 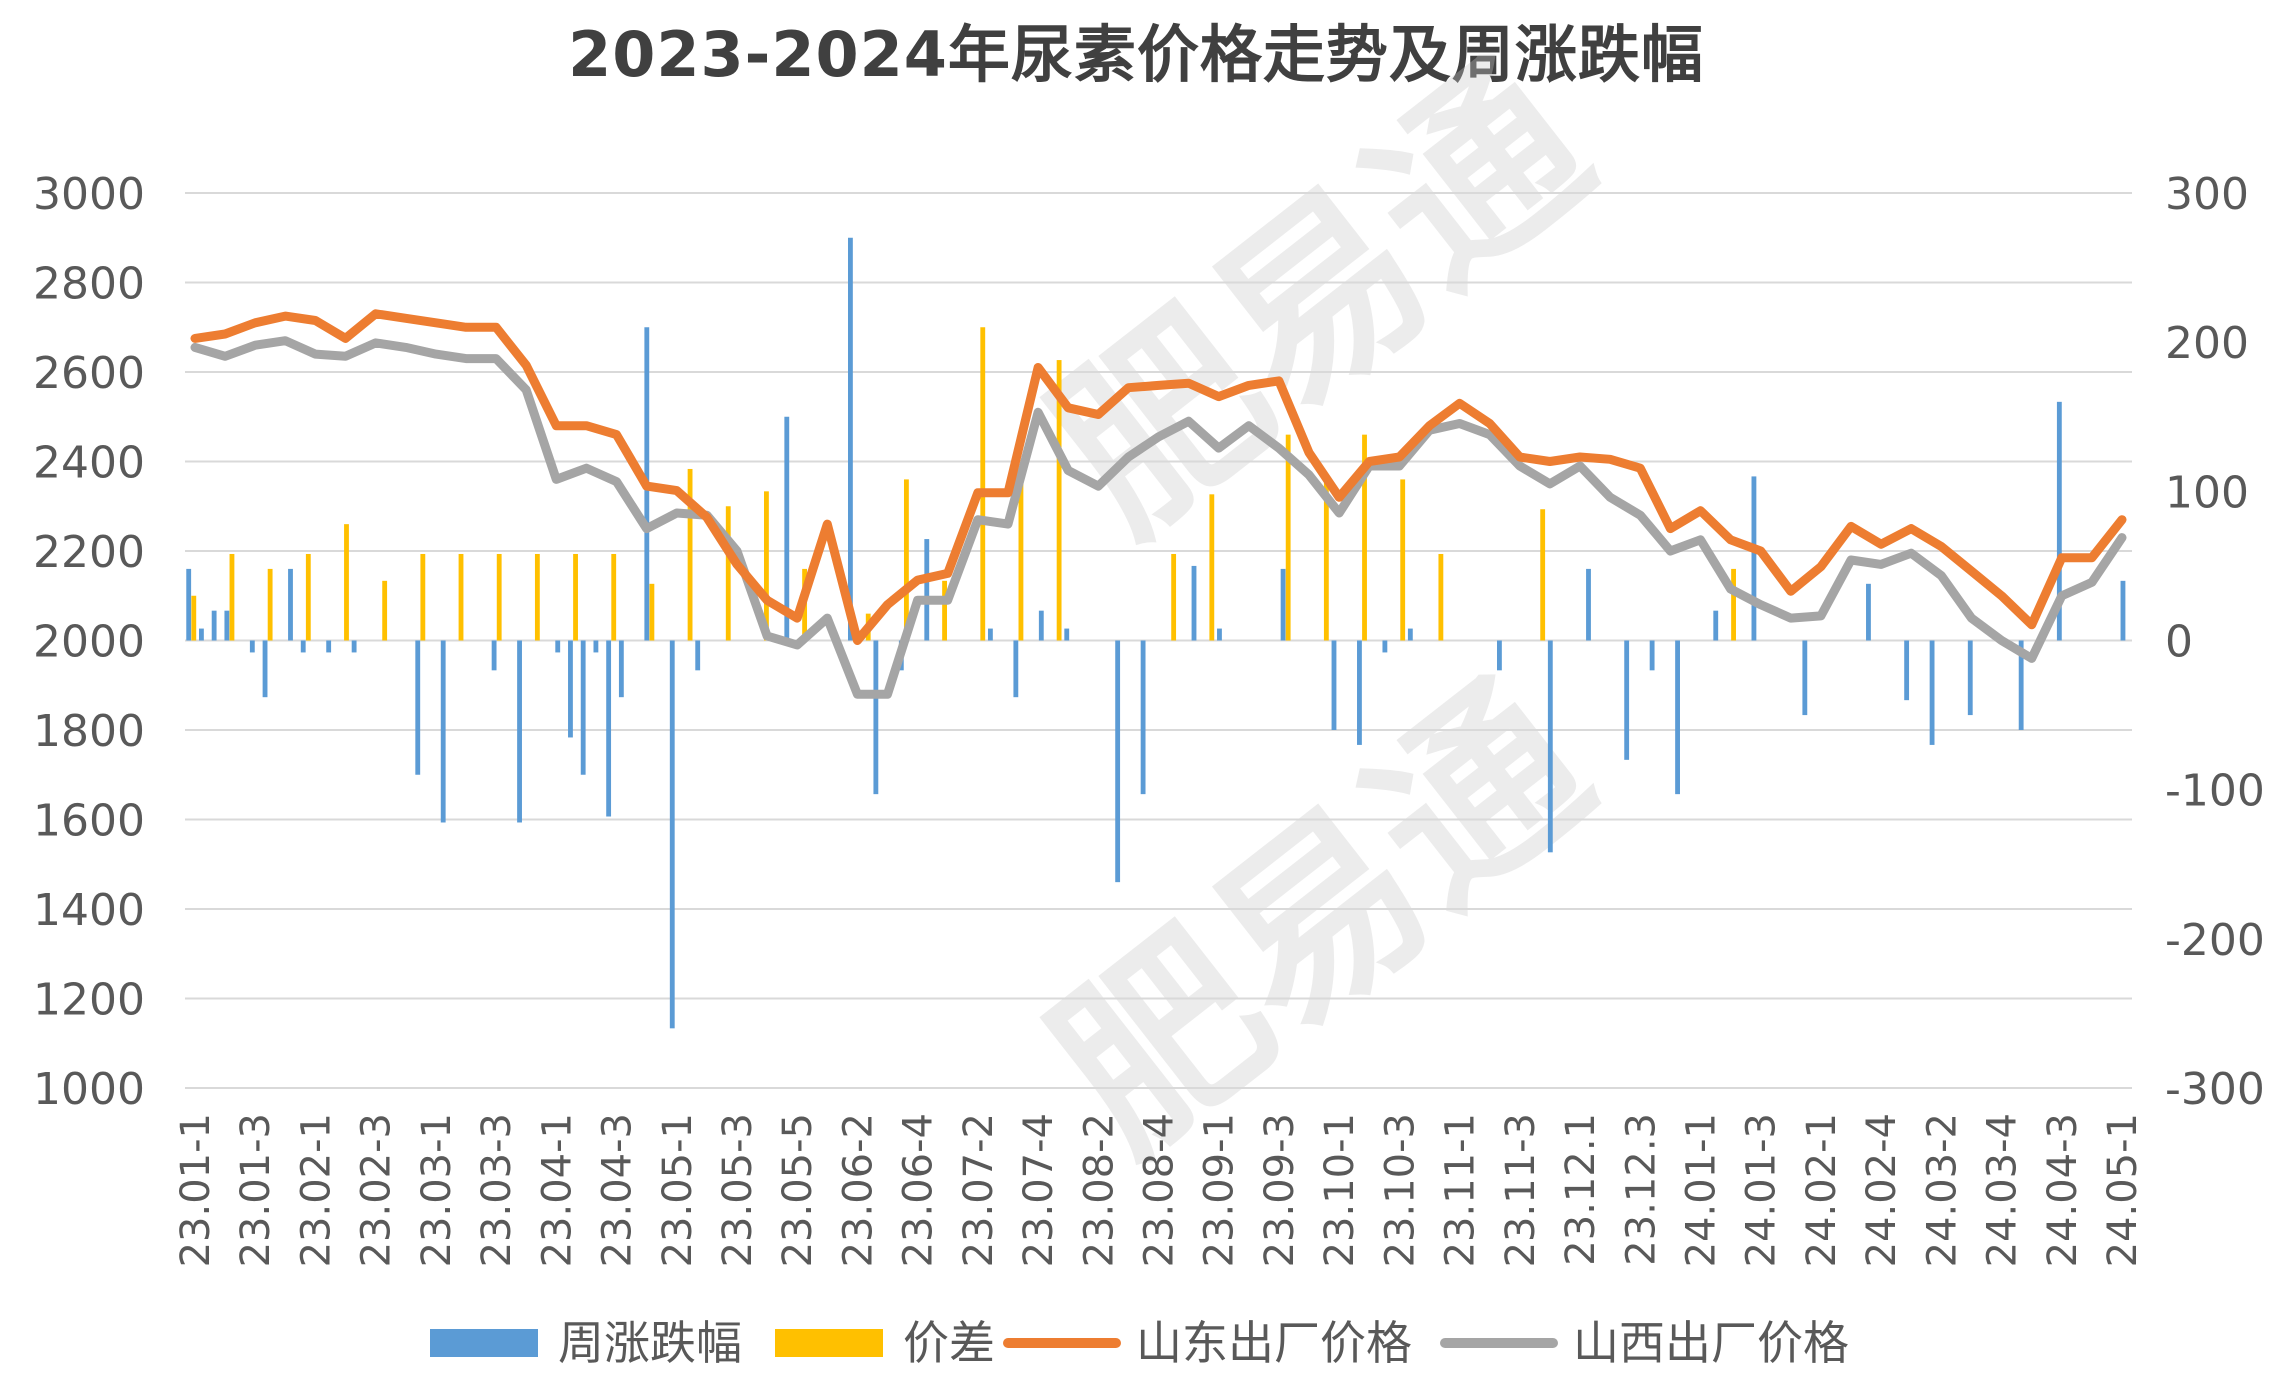 I want to click on legend-label: 价差, so click(x=949, y=1343).